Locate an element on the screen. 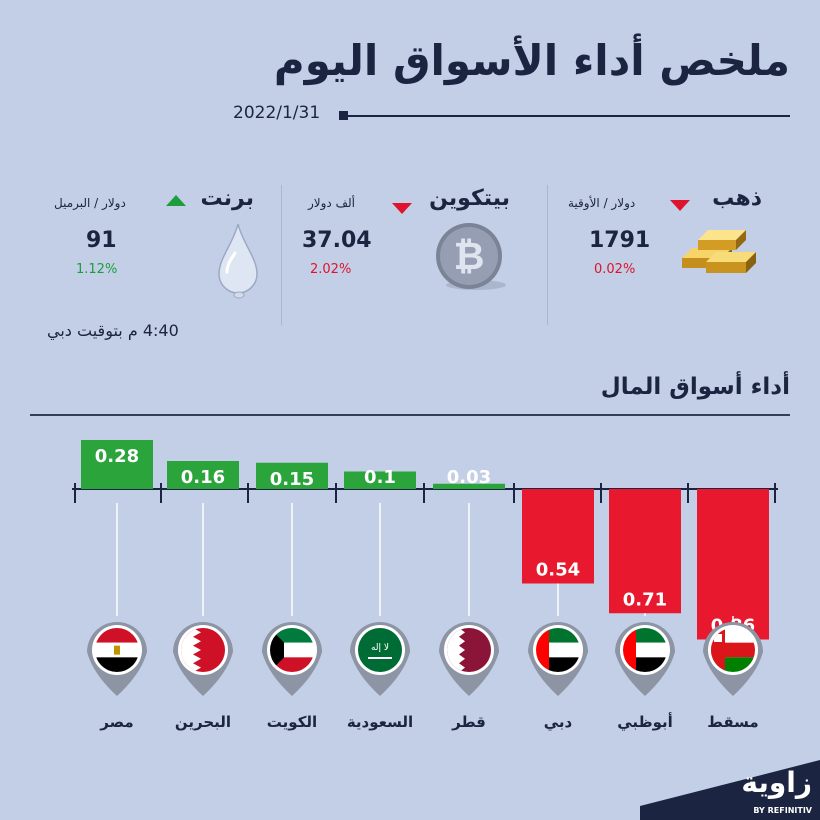  saudi-flag-icon: لا إله is located at coordinates (380, 650).